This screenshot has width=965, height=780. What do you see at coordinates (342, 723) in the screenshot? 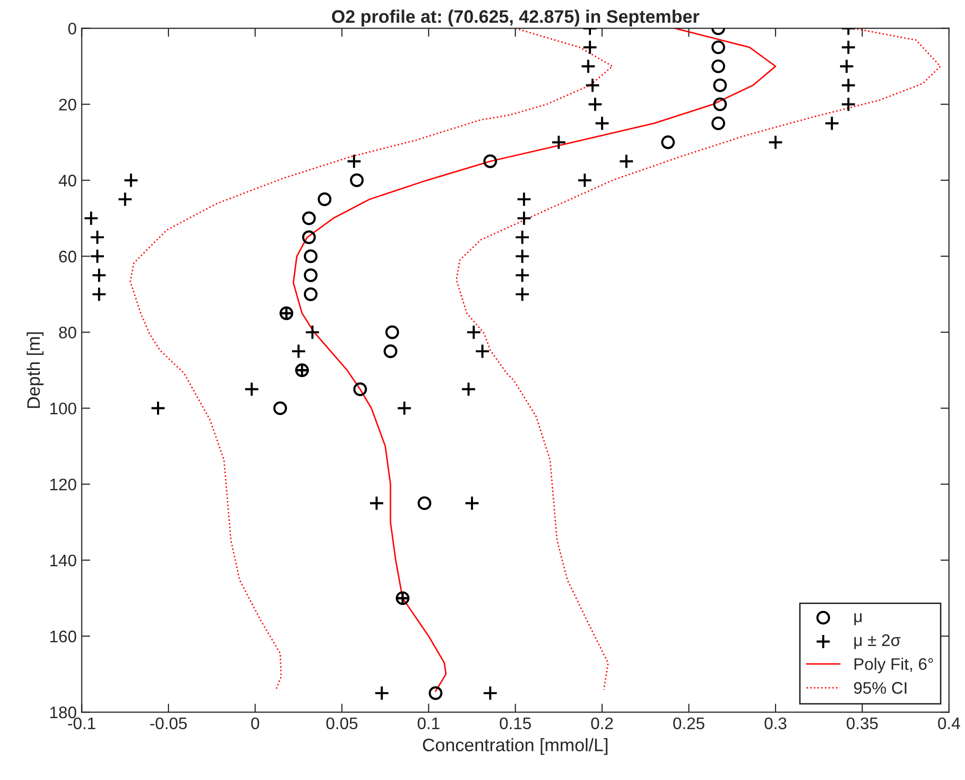
I see `x-tick-label: 0.05` at bounding box center [342, 723].